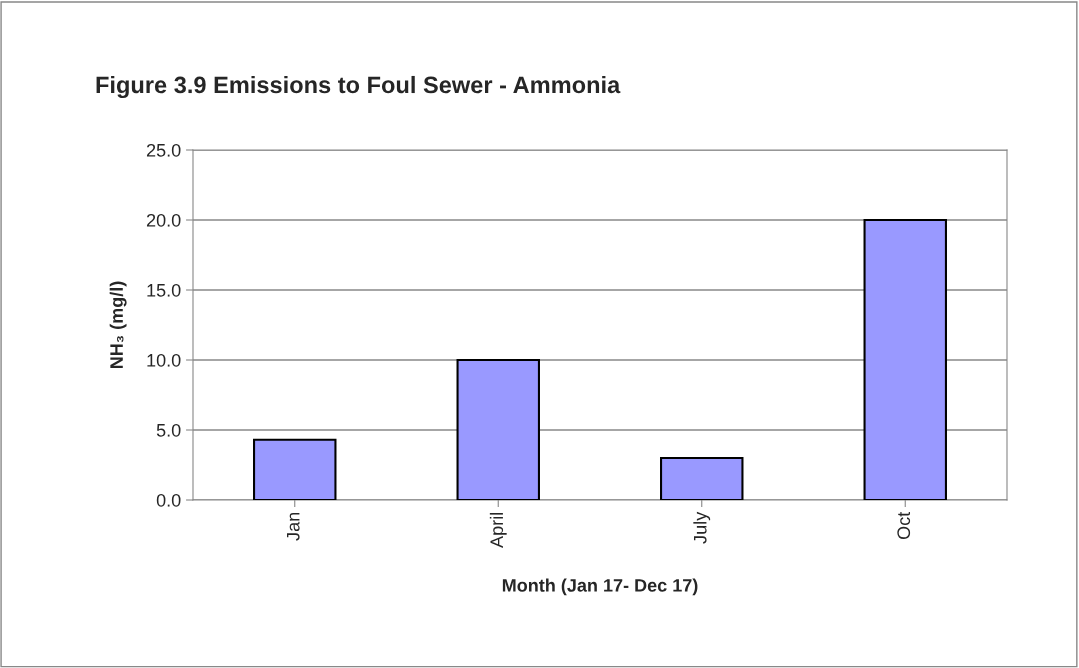  I want to click on y-tick-label: 0.0, so click(168, 500).